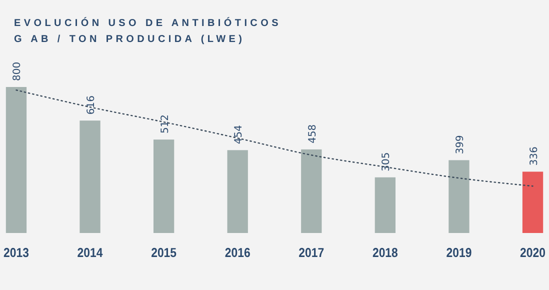 Image resolution: width=549 pixels, height=290 pixels. What do you see at coordinates (18, 71) in the screenshot?
I see `data-label: 800` at bounding box center [18, 71].